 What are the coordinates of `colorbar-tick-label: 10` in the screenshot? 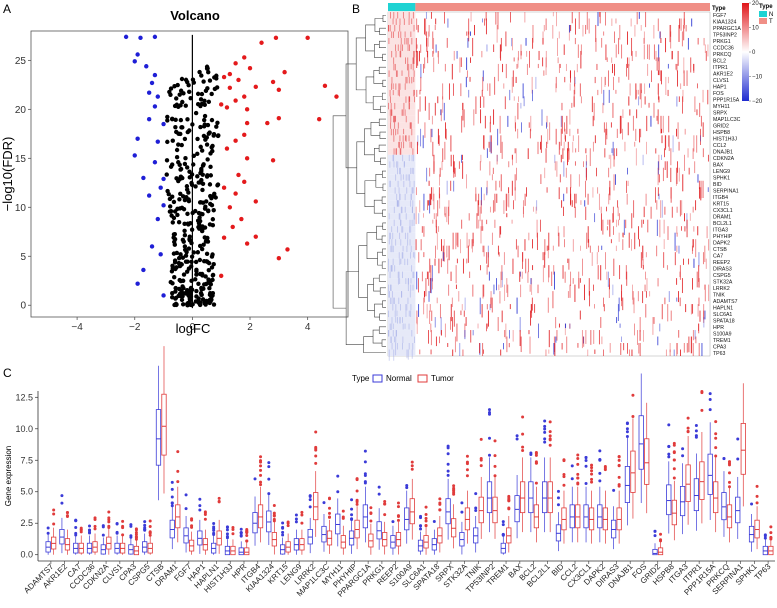 It's located at (755, 29).